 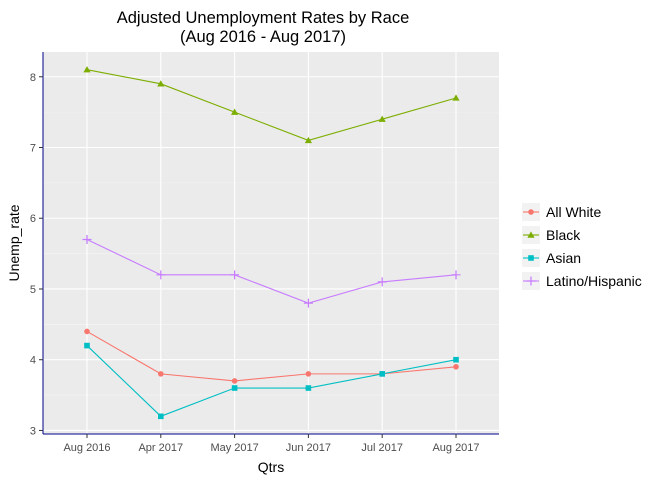 I want to click on y-tick-label: 5, so click(x=33, y=290).